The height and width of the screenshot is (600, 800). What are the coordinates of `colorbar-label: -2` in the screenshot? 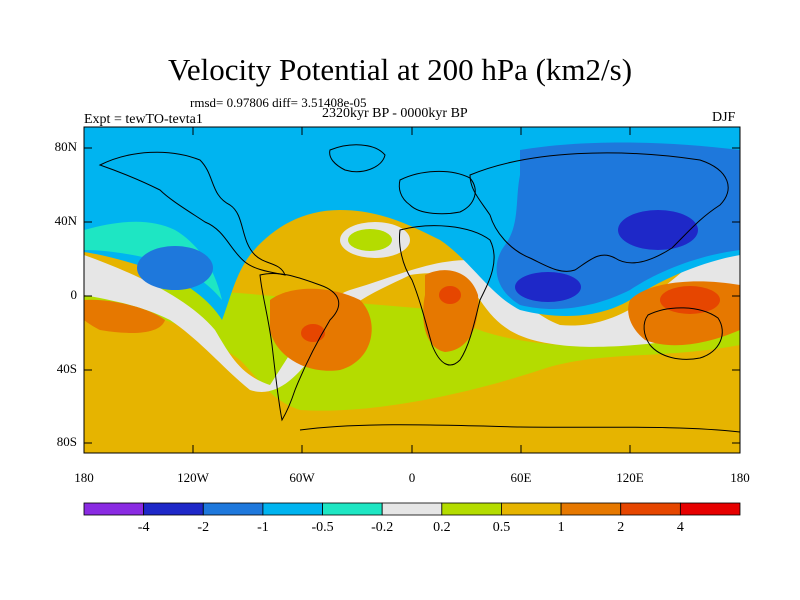 It's located at (203, 527).